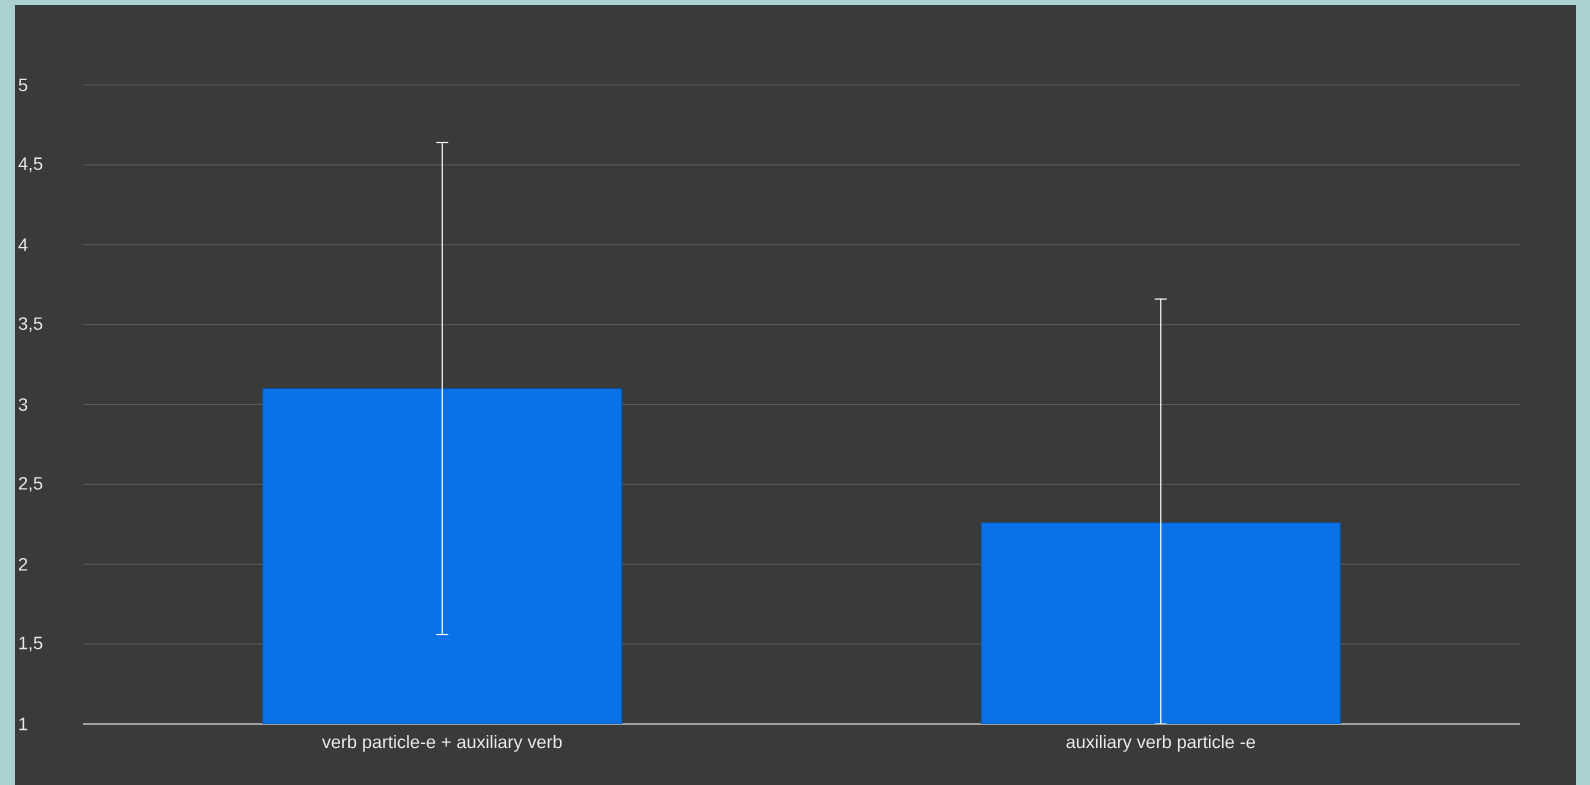 This screenshot has width=1590, height=785. What do you see at coordinates (30, 325) in the screenshot?
I see `y-tick-label: 3,5` at bounding box center [30, 325].